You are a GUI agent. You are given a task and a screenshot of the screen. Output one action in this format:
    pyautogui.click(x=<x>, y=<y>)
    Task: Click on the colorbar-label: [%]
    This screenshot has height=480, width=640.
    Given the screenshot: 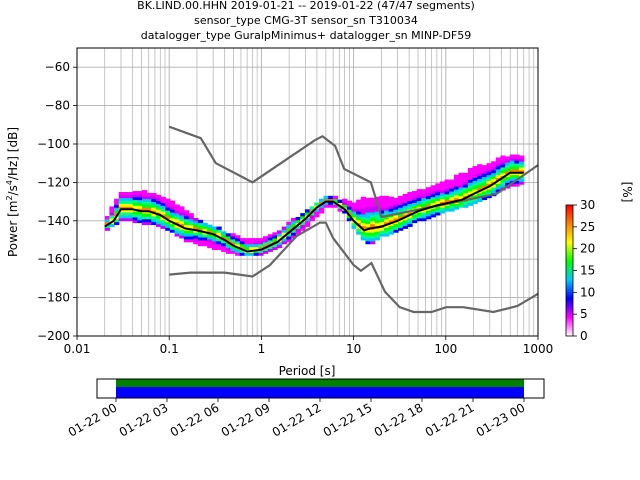 What is the action you would take?
    pyautogui.click(x=627, y=192)
    